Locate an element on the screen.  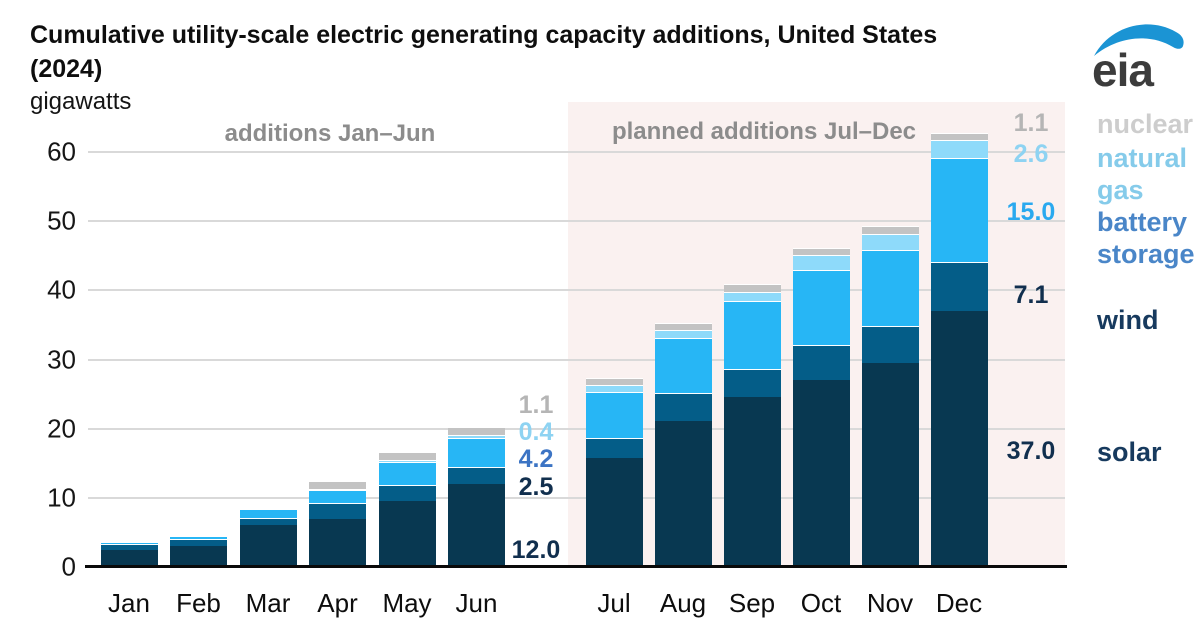
segment-nuclear-dec is located at coordinates (959, 136).